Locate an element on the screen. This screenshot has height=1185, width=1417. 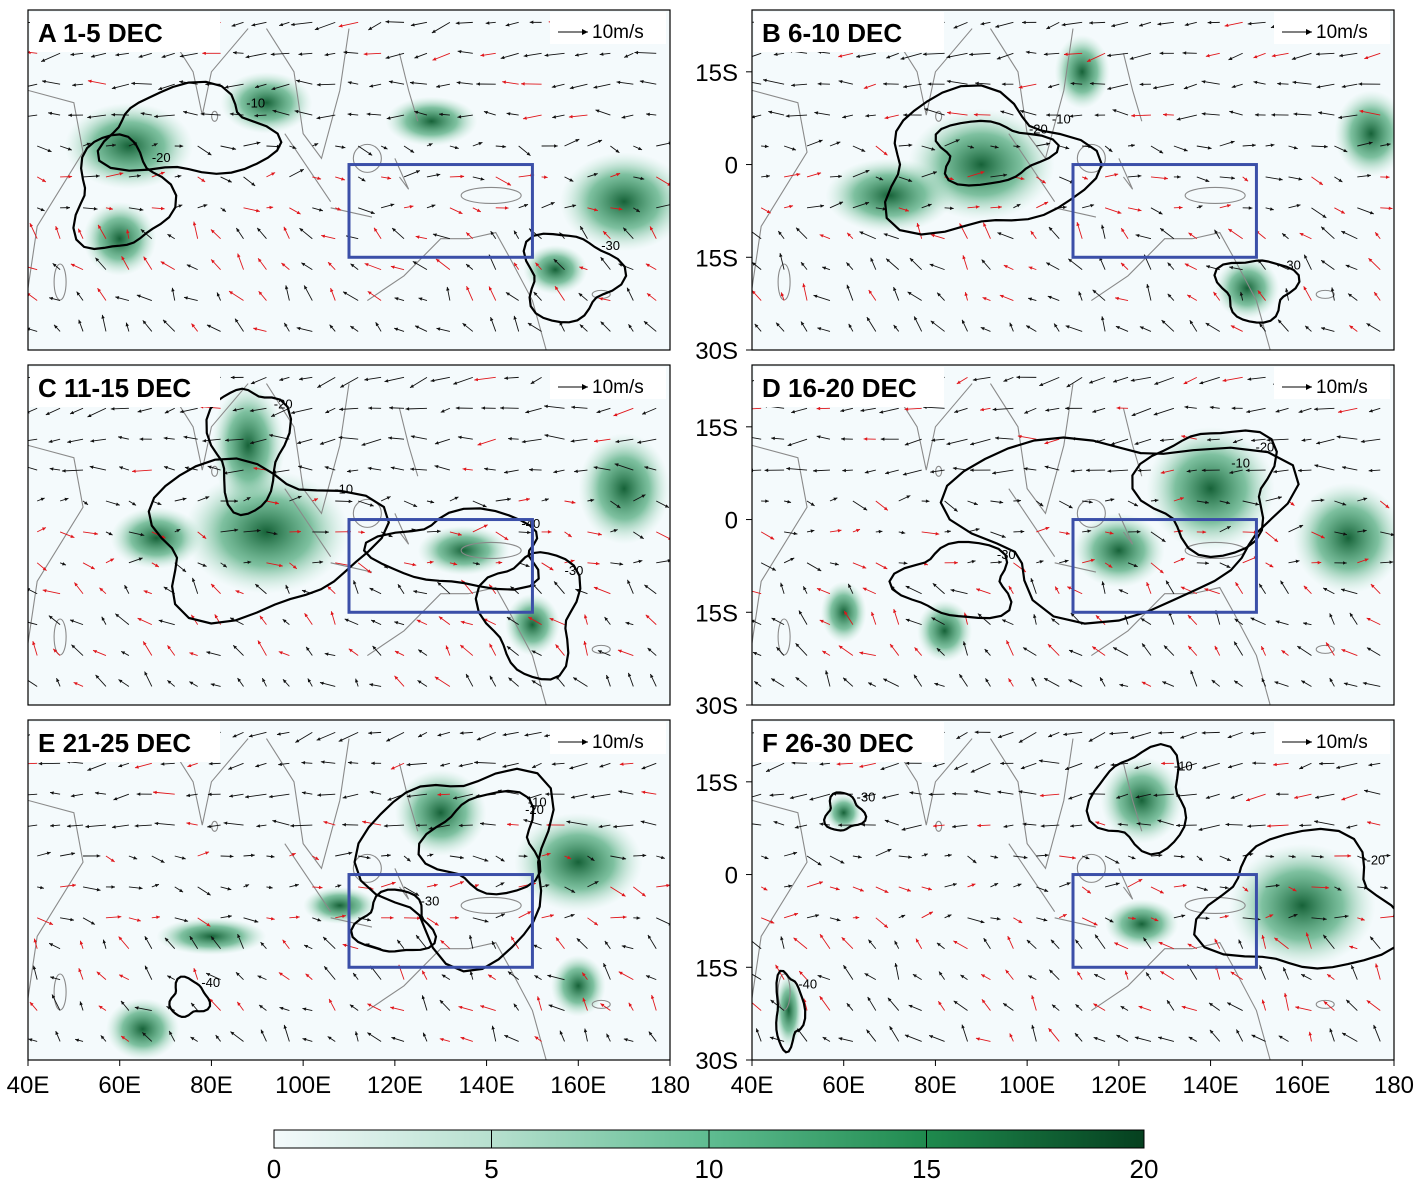
contour-label: -30 is located at coordinates (866, 797).